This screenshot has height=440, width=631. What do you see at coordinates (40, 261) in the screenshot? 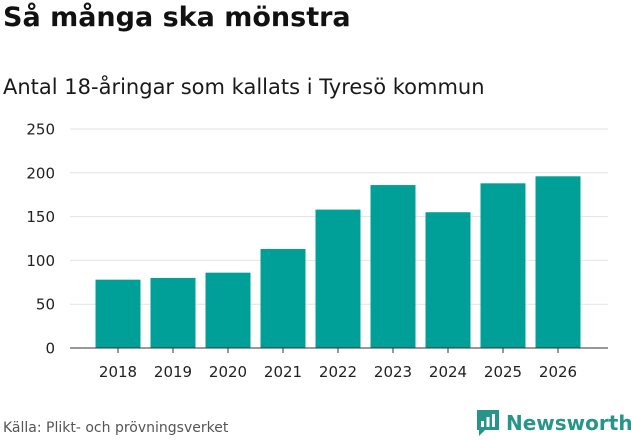
I see `y-tick-label: 100` at bounding box center [40, 261].